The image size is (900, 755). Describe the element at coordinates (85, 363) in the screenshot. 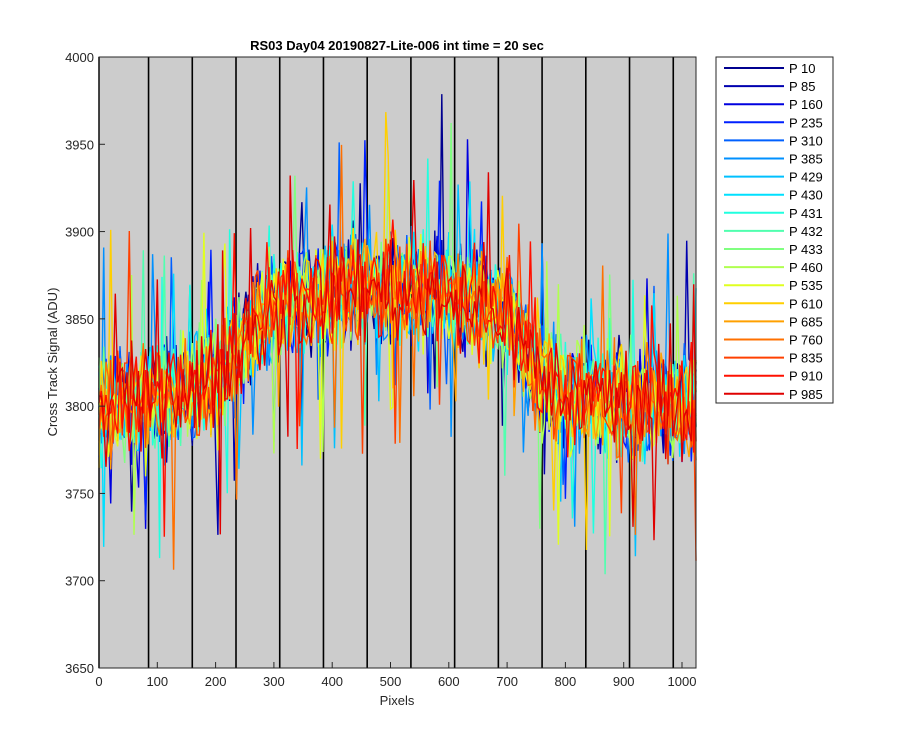

I see `y-axis: 3650 3700 3750 3800 3850 3900 3950 4000` at that location.